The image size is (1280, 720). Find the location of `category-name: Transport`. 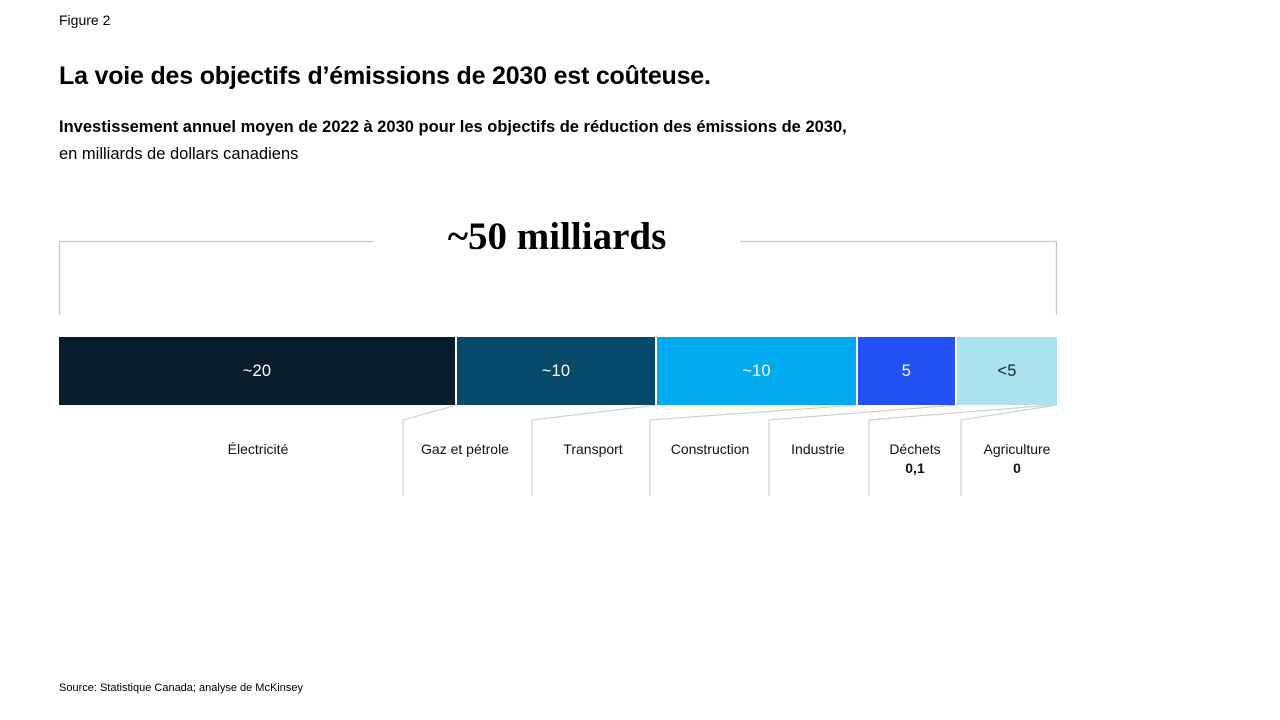

category-name: Transport is located at coordinates (593, 449).